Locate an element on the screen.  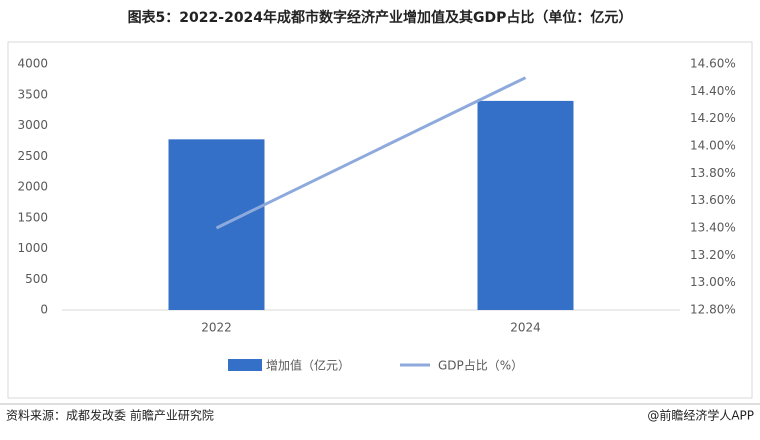
source: 资料来源：成都发改委 前瞻产业研究院 is located at coordinates (110, 415).